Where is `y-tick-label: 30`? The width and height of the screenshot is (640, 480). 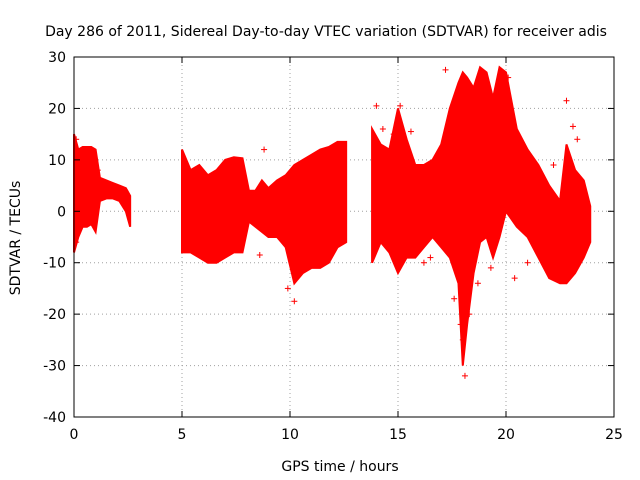
y-tick-label: 30 is located at coordinates (57, 58).